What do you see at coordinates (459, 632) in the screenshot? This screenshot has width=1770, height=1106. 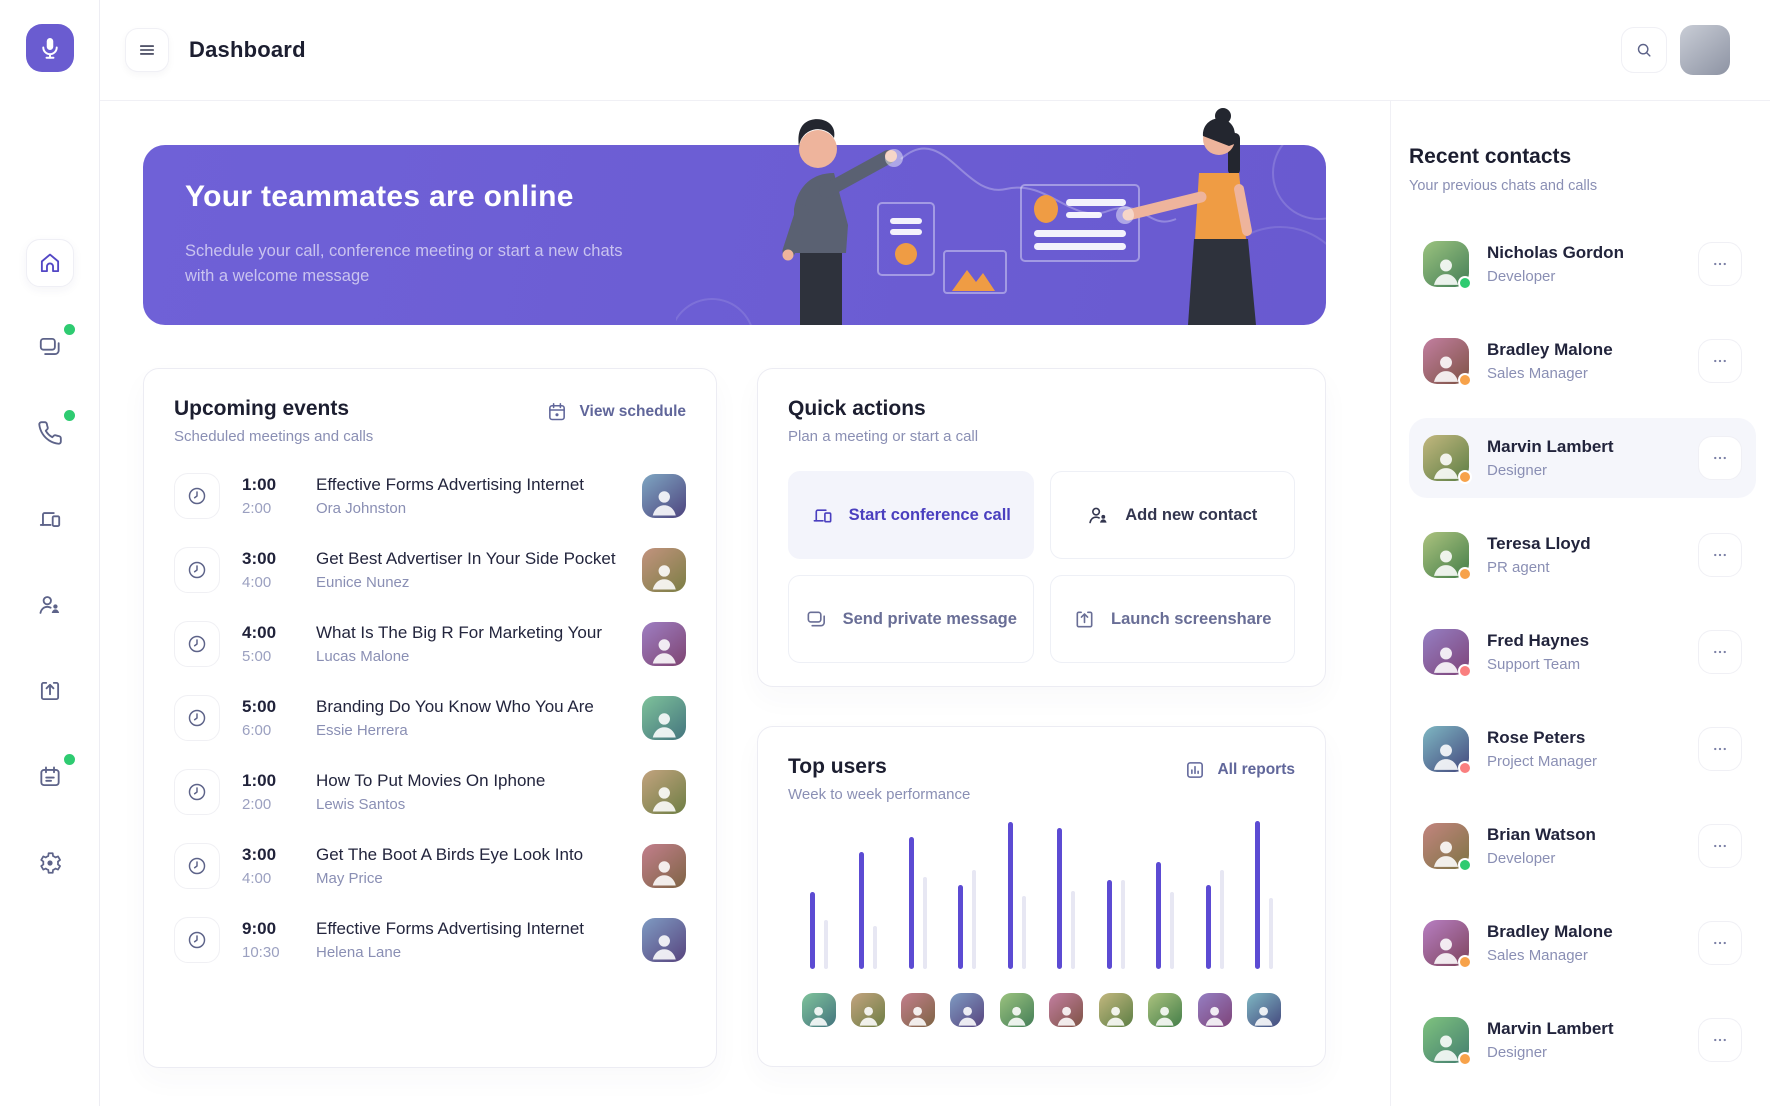 I see `event-title: What Is The Big R For Marketing Your` at bounding box center [459, 632].